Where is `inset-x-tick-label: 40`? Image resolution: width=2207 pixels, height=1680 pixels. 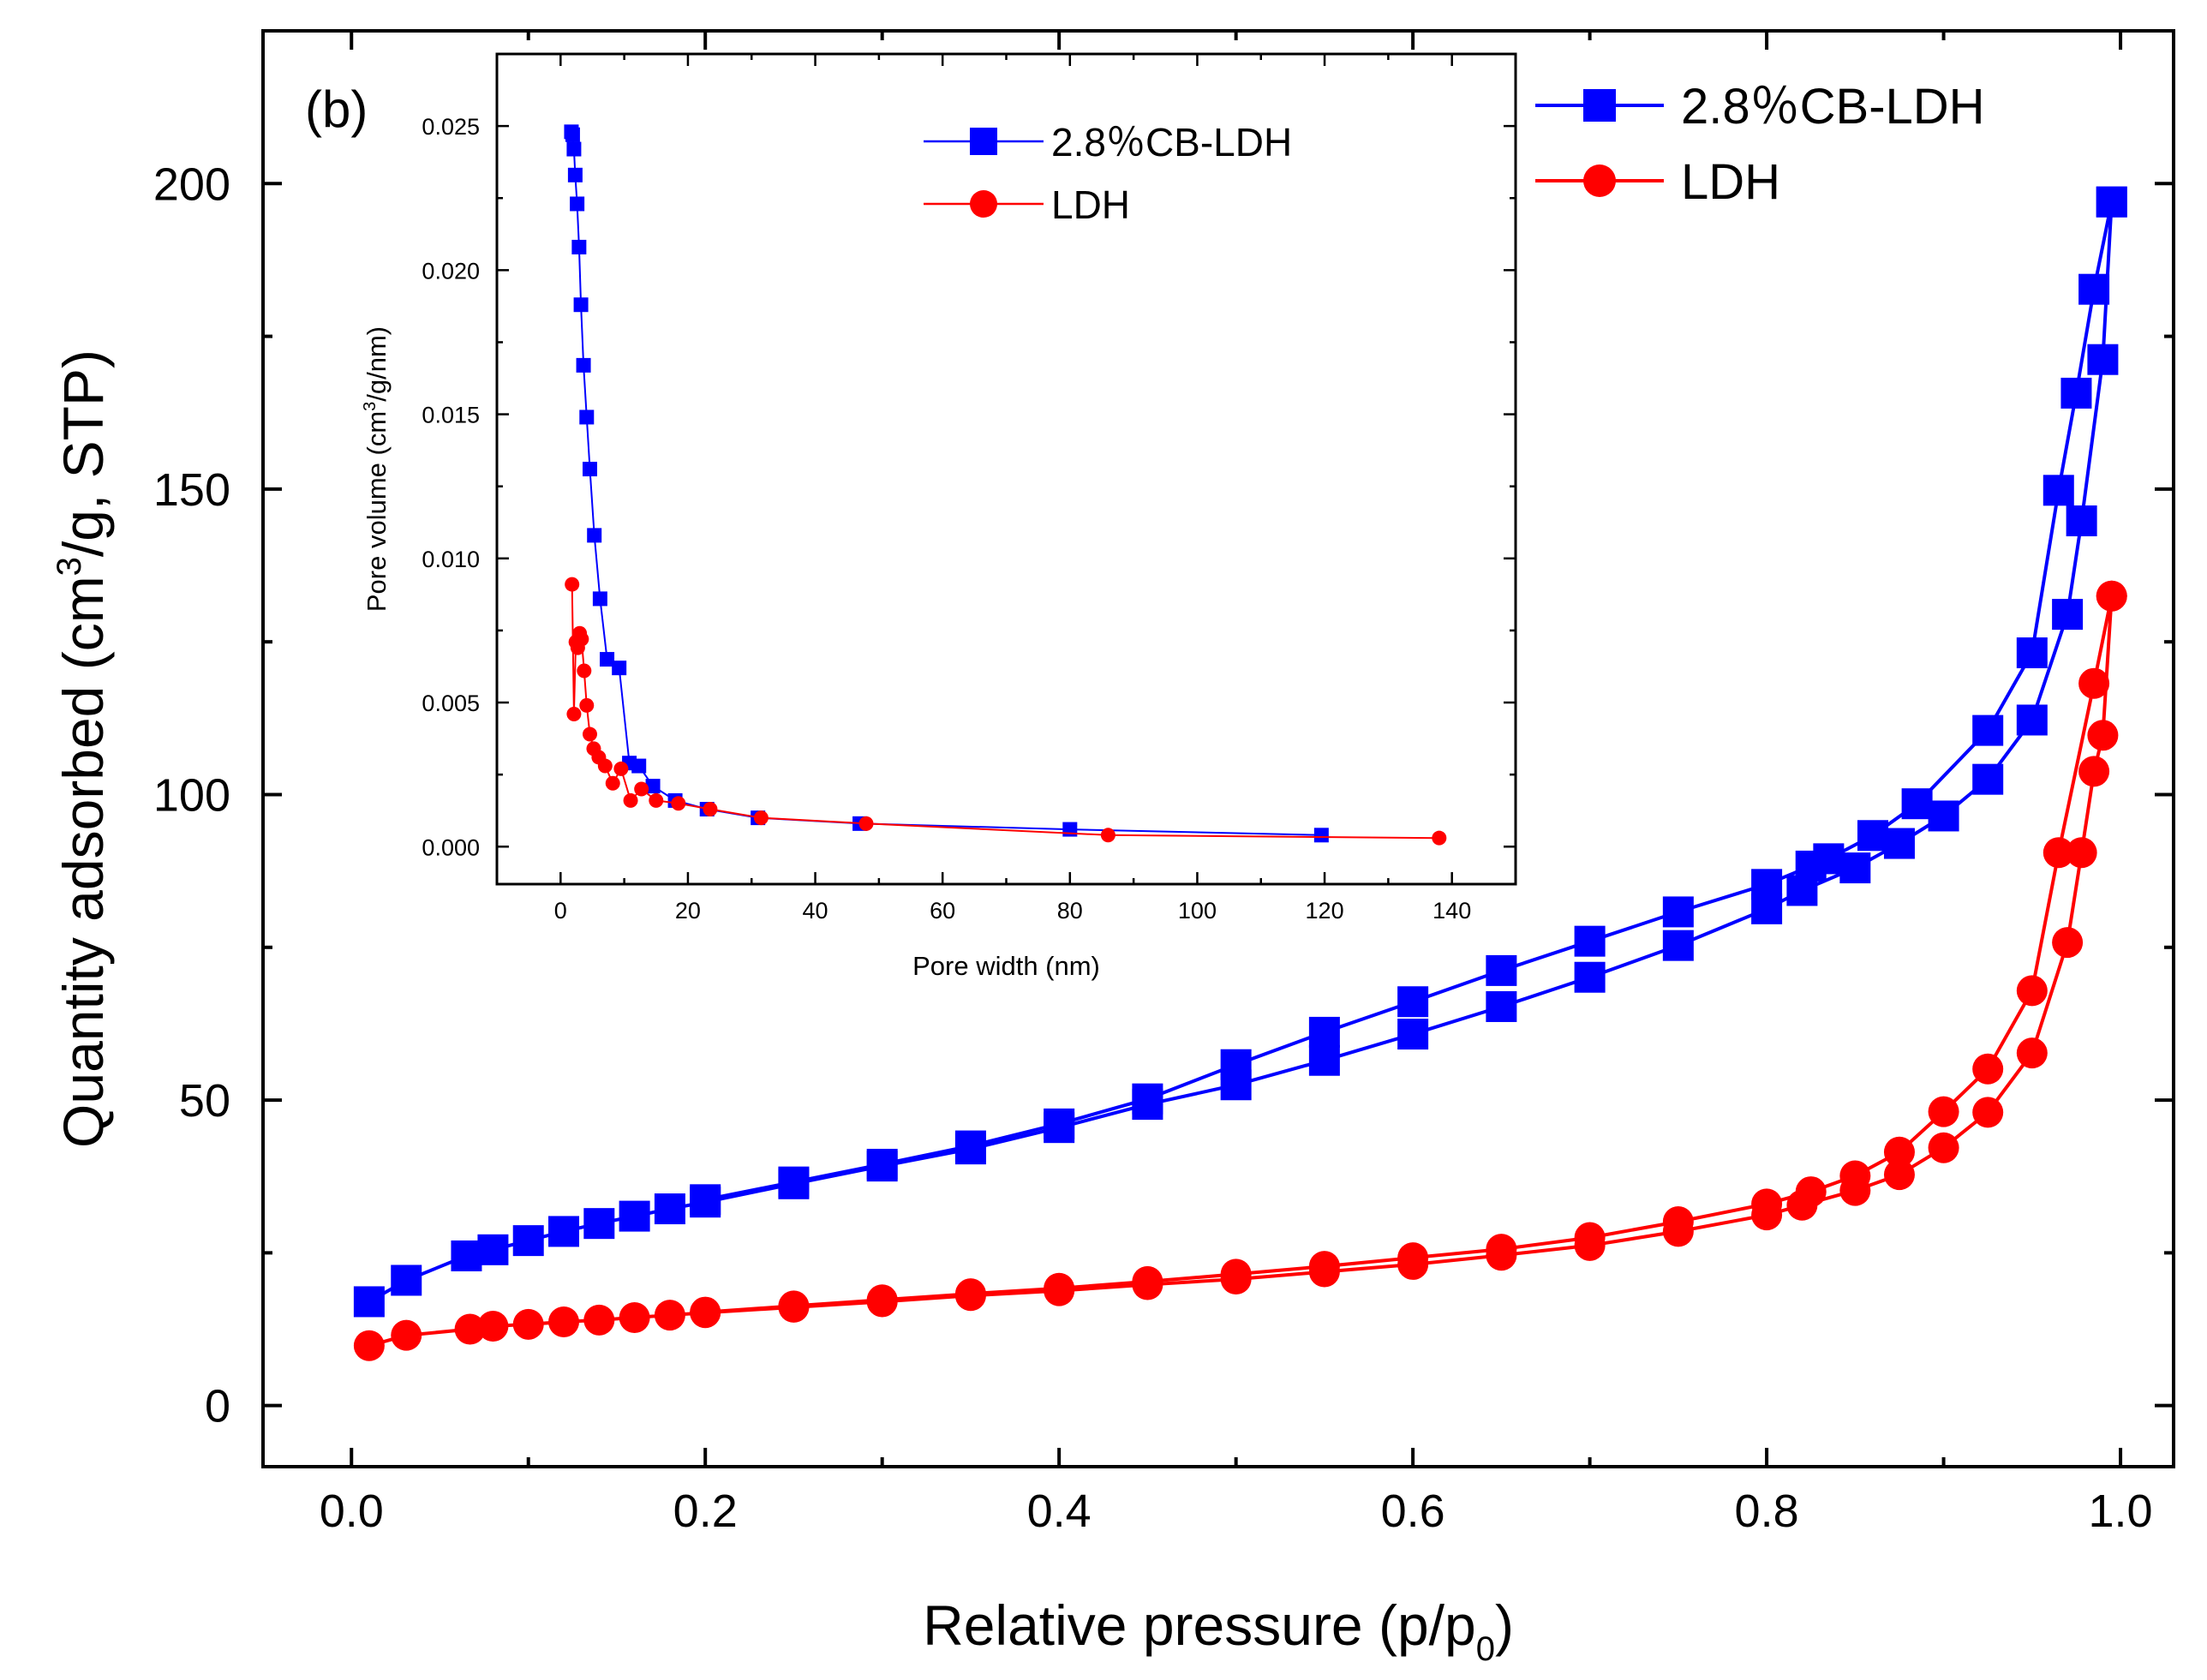
inset-x-tick-label: 40 is located at coordinates (815, 911).